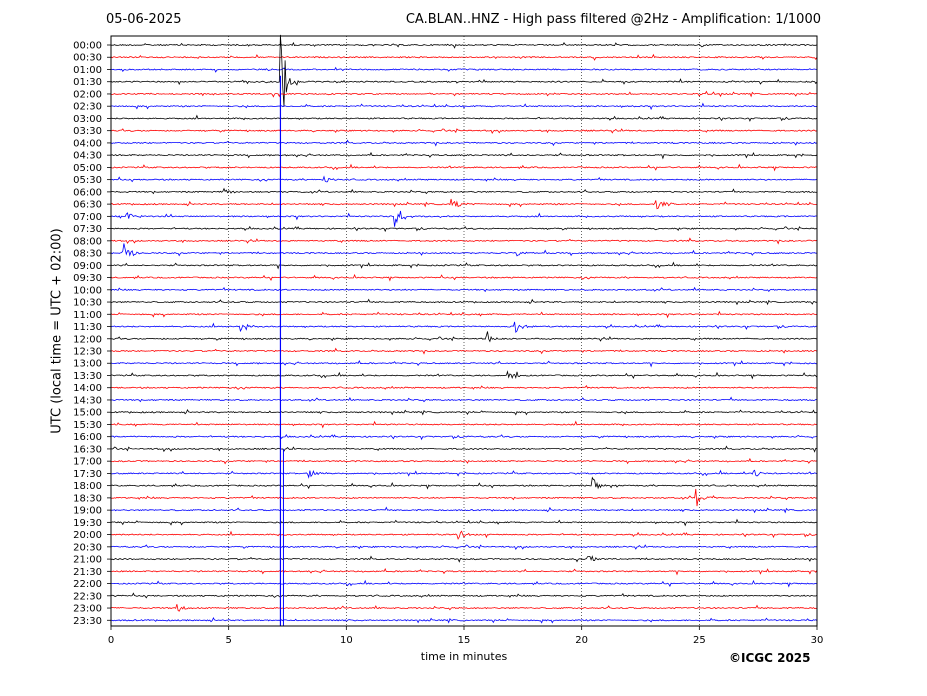  What do you see at coordinates (87, 572) in the screenshot?
I see `y-tick-label: 21:30` at bounding box center [87, 572].